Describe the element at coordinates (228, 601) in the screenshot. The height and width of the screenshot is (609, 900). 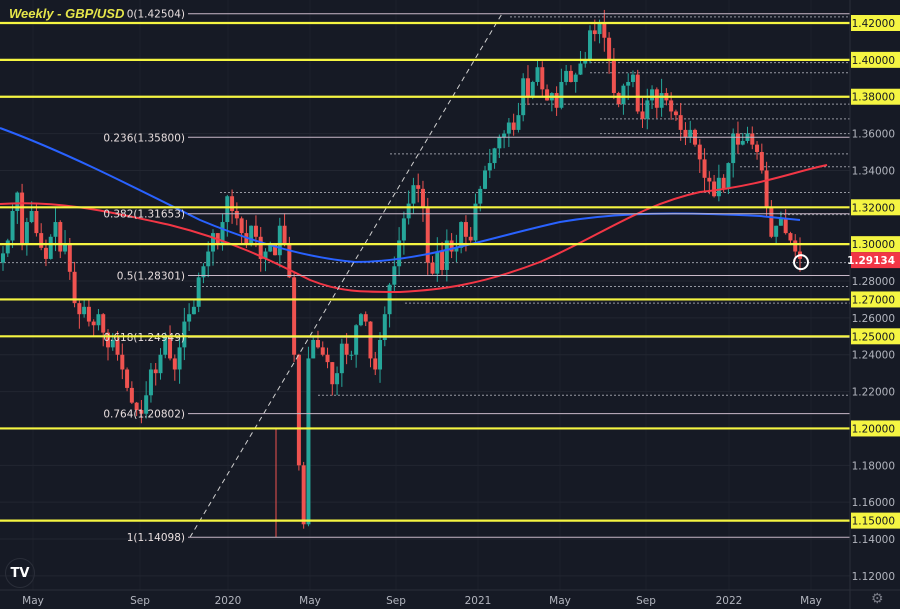
I see `time-axis-label: 2020` at that location.